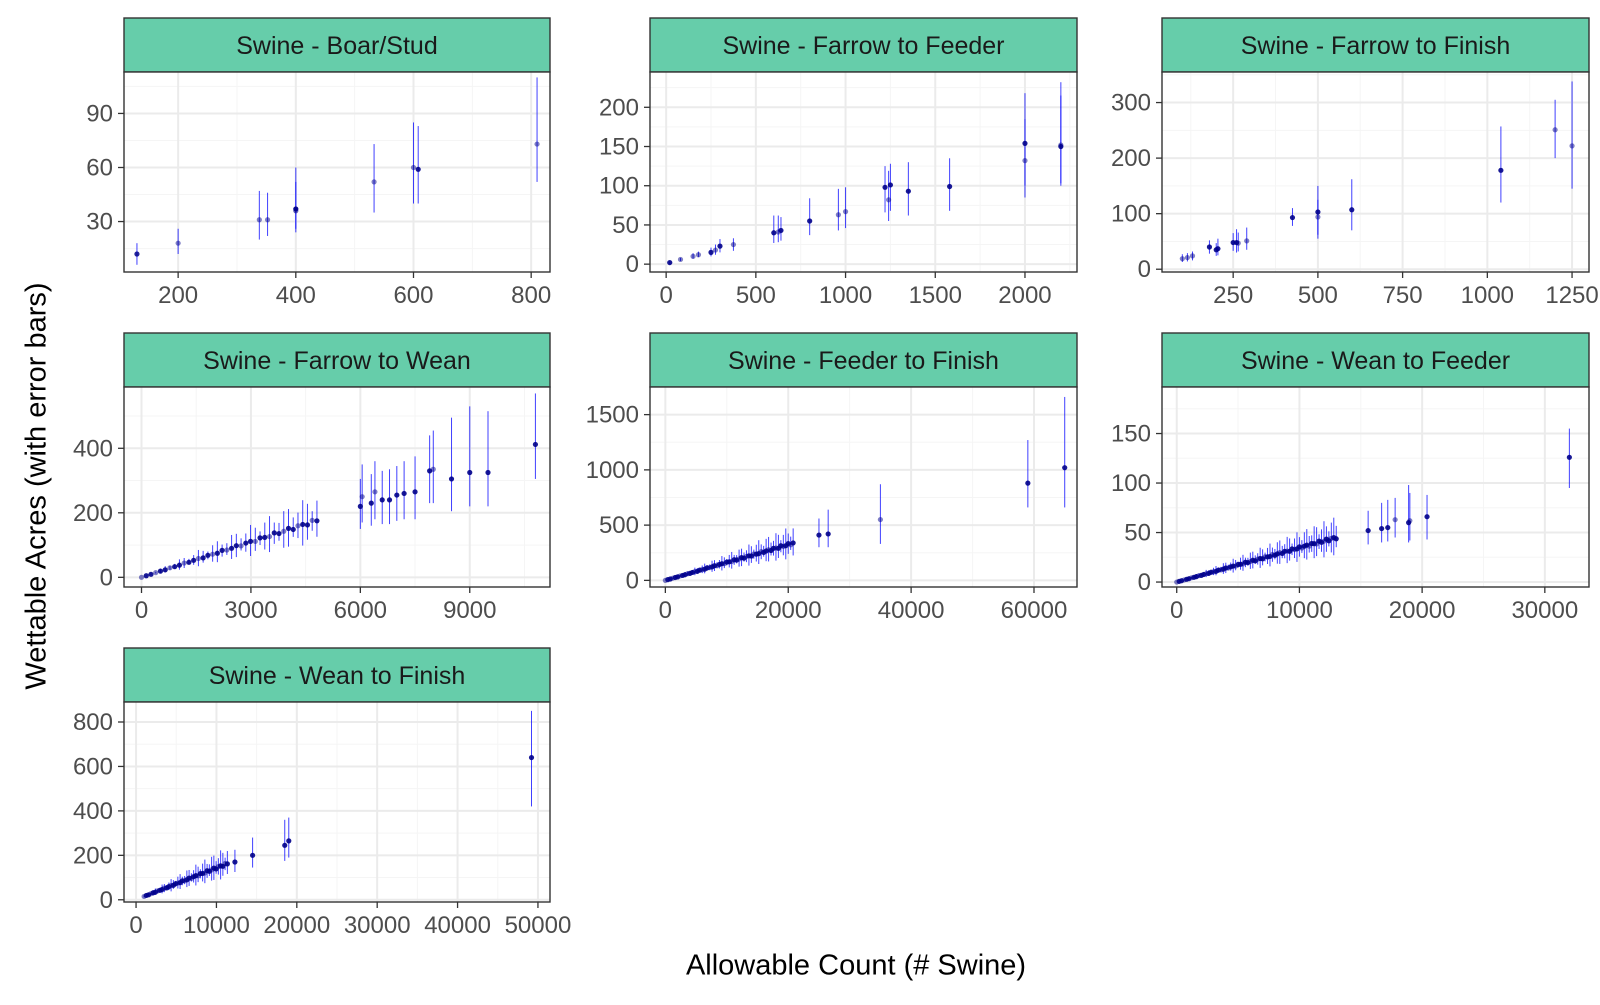  Describe the element at coordinates (665, 610) in the screenshot. I see `x-tick-label: 0` at that location.